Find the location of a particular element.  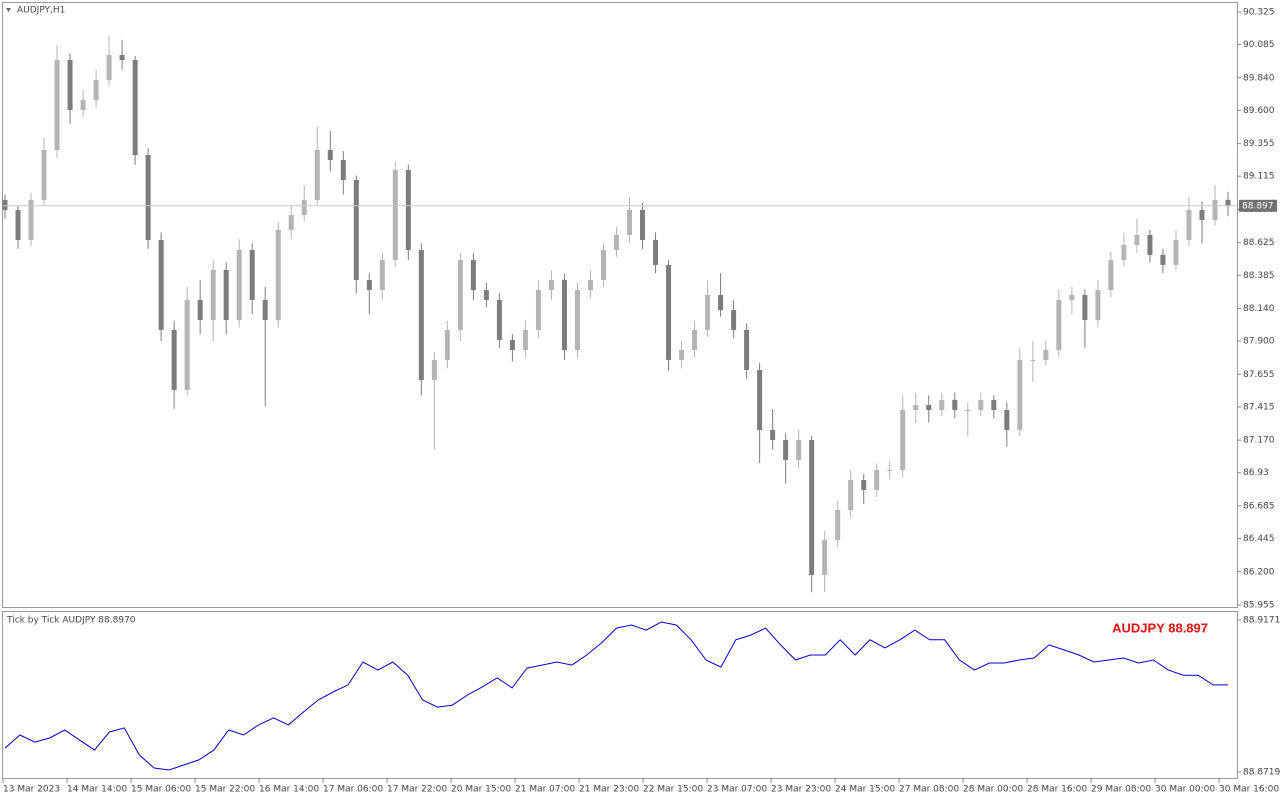

y-tick-label: 89.115 is located at coordinates (1259, 177).